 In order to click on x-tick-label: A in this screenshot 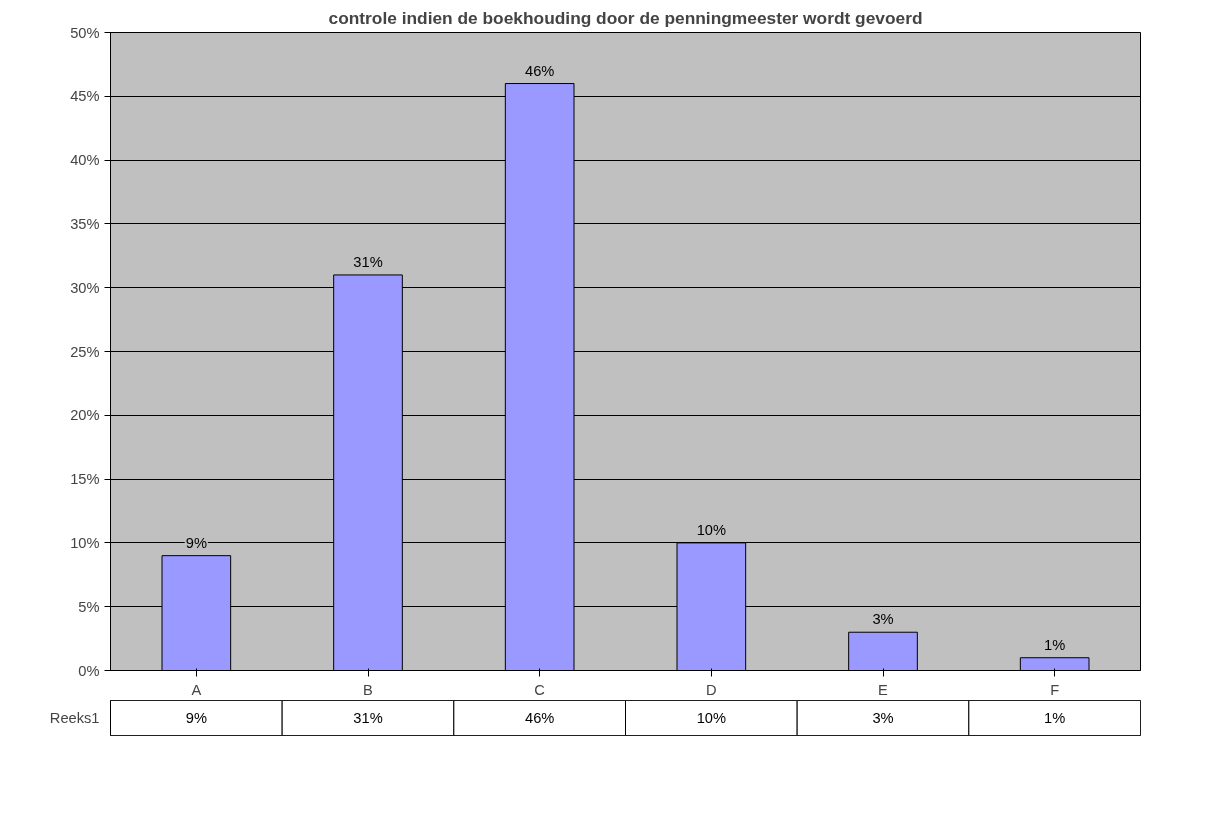, I will do `click(196, 689)`.